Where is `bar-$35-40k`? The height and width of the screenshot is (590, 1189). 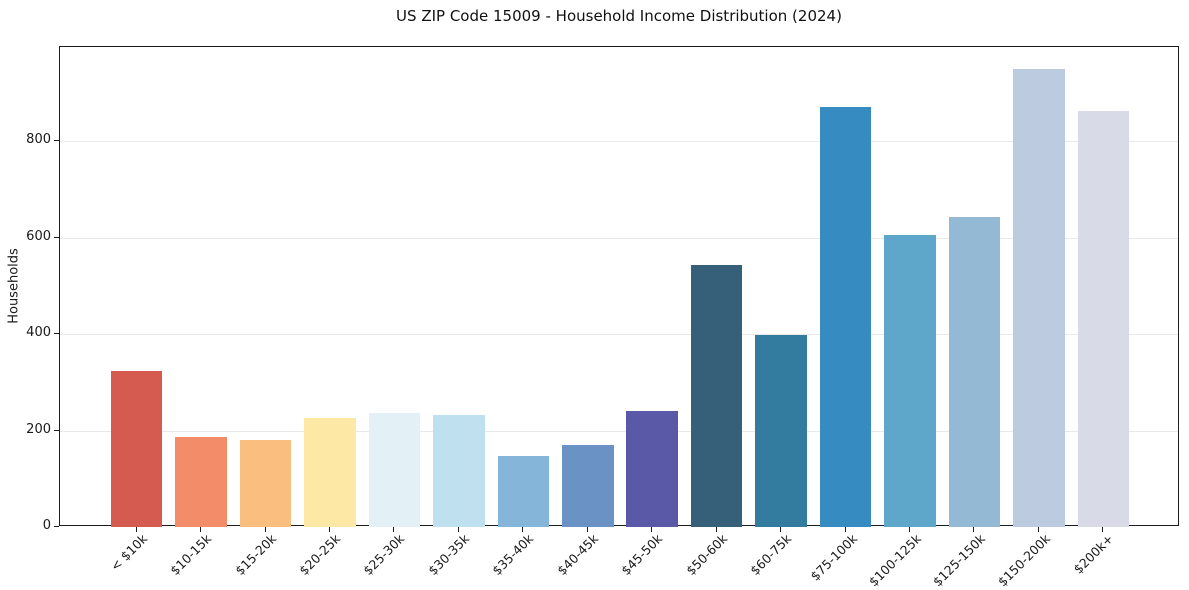
bar-$35-40k is located at coordinates (523, 491).